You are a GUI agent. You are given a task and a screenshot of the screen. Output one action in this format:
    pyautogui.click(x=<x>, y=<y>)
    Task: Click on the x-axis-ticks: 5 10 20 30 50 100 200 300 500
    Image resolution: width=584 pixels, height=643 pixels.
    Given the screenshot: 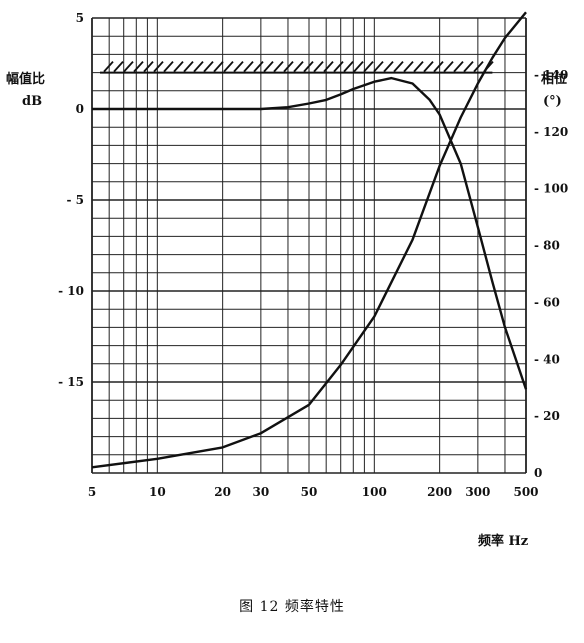 What is the action you would take?
    pyautogui.click(x=313, y=492)
    